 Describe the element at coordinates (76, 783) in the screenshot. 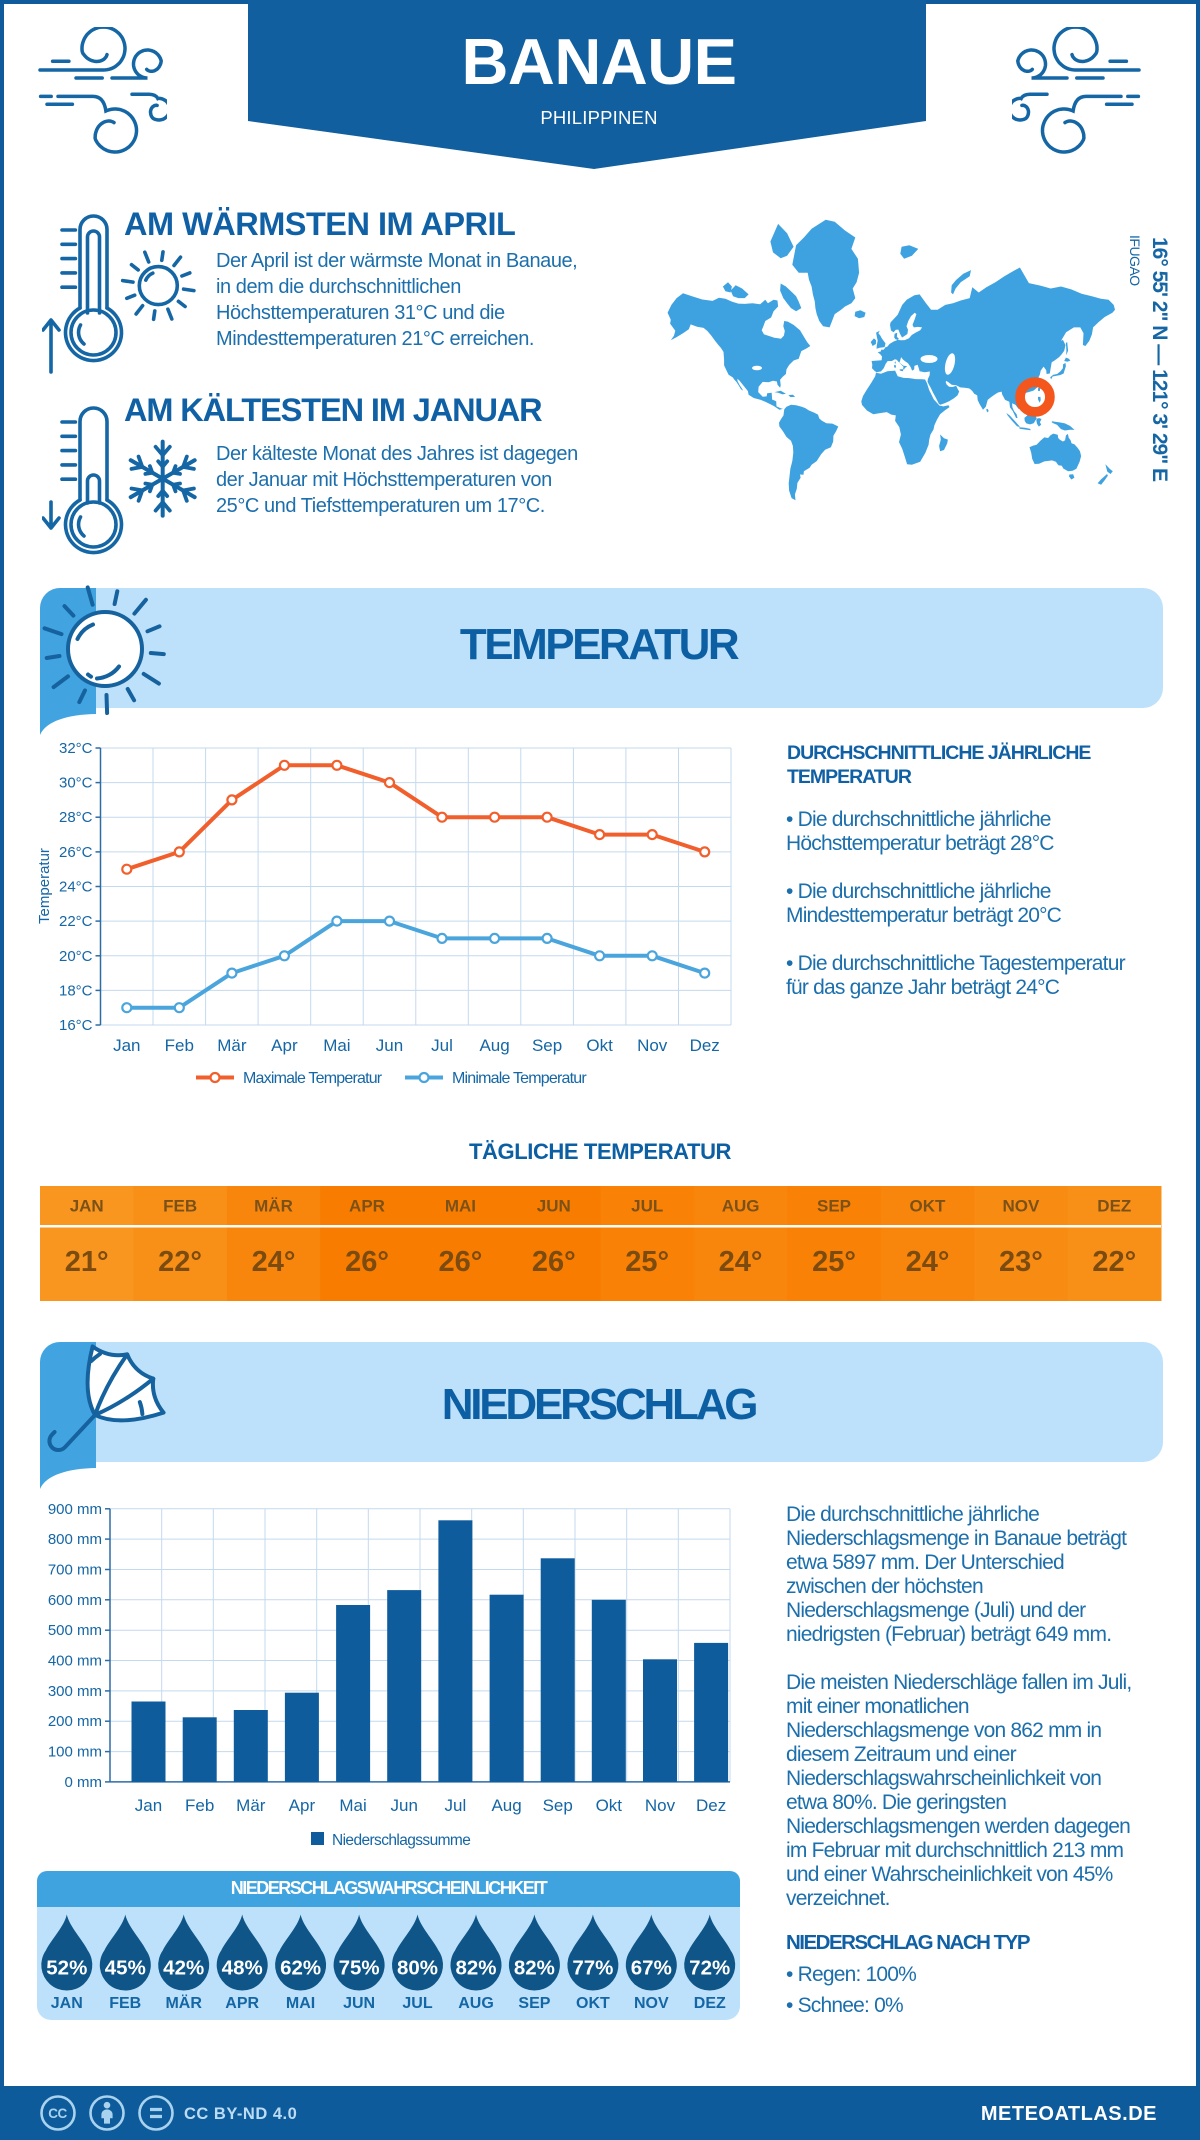

I see `svg-text: 30°C` at that location.